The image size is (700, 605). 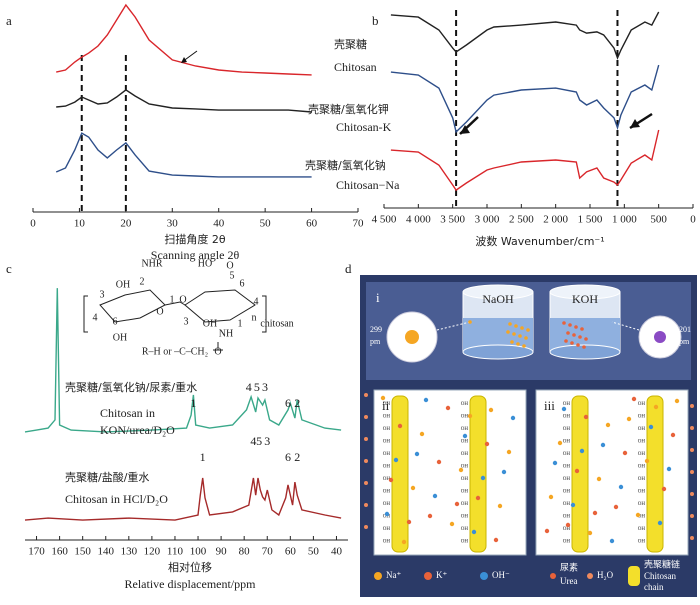 I want to click on structure-label: OH, so click(x=123, y=284).